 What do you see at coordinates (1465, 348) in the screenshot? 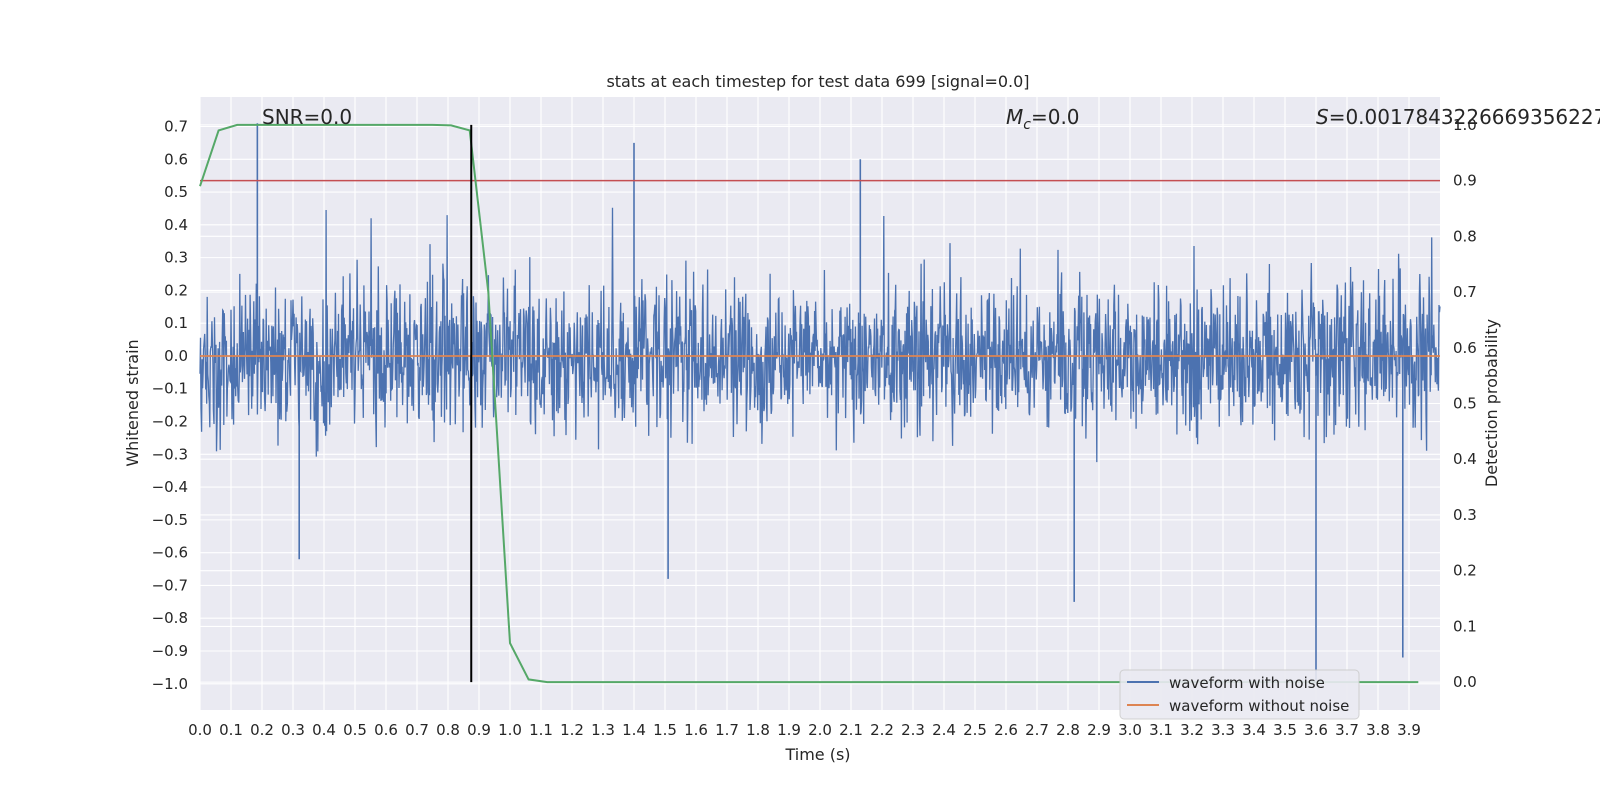
I see `y2-tick-label: 0.6` at bounding box center [1465, 348].